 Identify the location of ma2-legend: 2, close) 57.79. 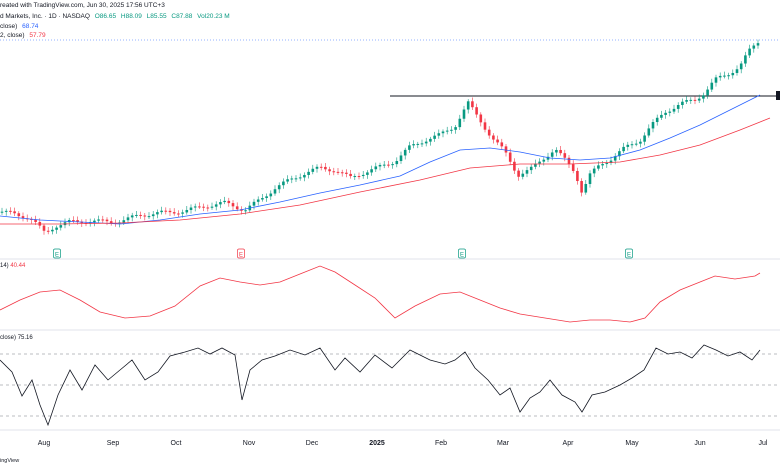
(24, 36).